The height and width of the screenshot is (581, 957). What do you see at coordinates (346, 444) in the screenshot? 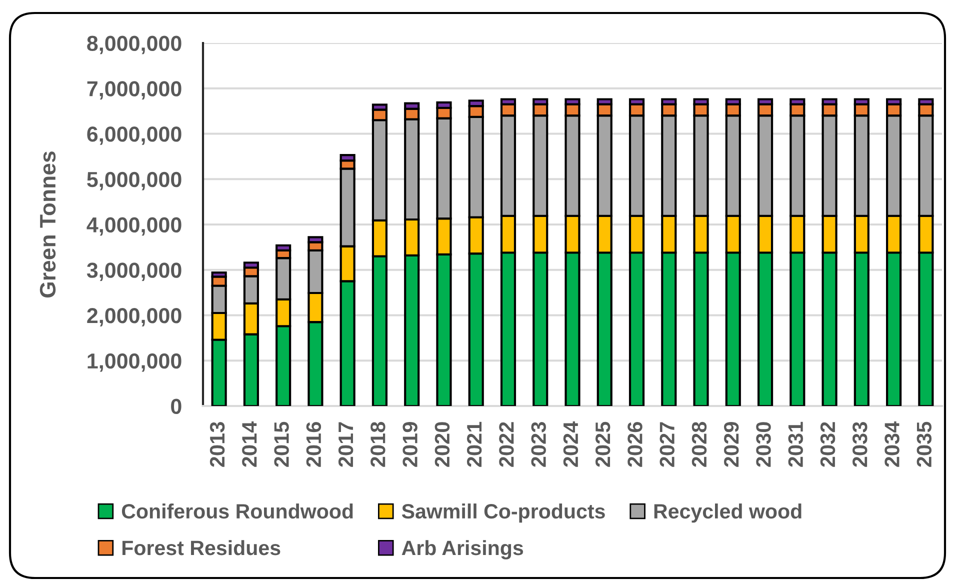
I see `x-tick-label: 2017` at bounding box center [346, 444].